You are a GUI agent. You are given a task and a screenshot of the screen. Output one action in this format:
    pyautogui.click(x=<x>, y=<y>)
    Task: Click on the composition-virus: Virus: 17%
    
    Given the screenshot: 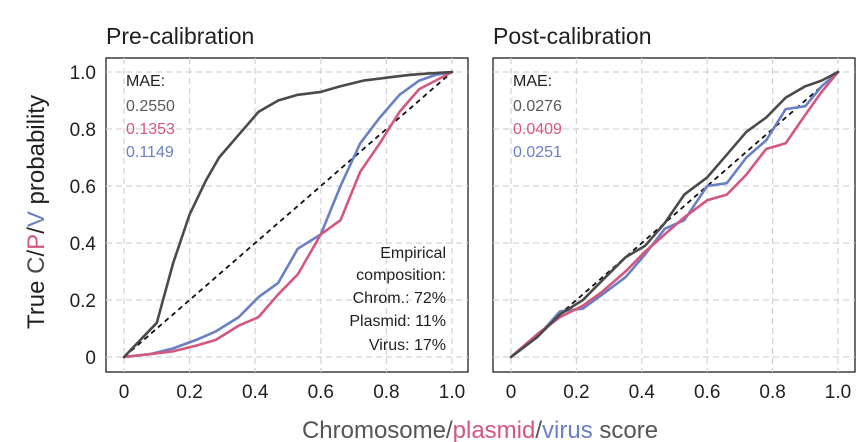 What is the action you would take?
    pyautogui.click(x=407, y=345)
    